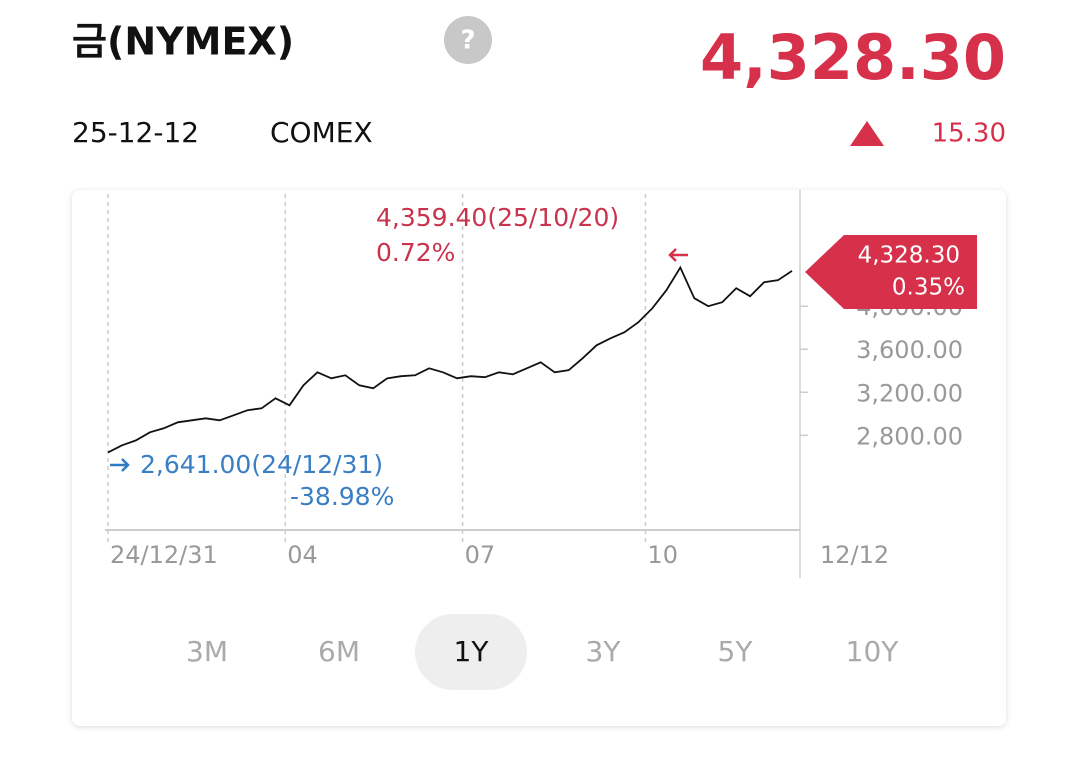 The width and height of the screenshot is (1079, 759). What do you see at coordinates (302, 555) in the screenshot?
I see `x-tick-label: 04` at bounding box center [302, 555].